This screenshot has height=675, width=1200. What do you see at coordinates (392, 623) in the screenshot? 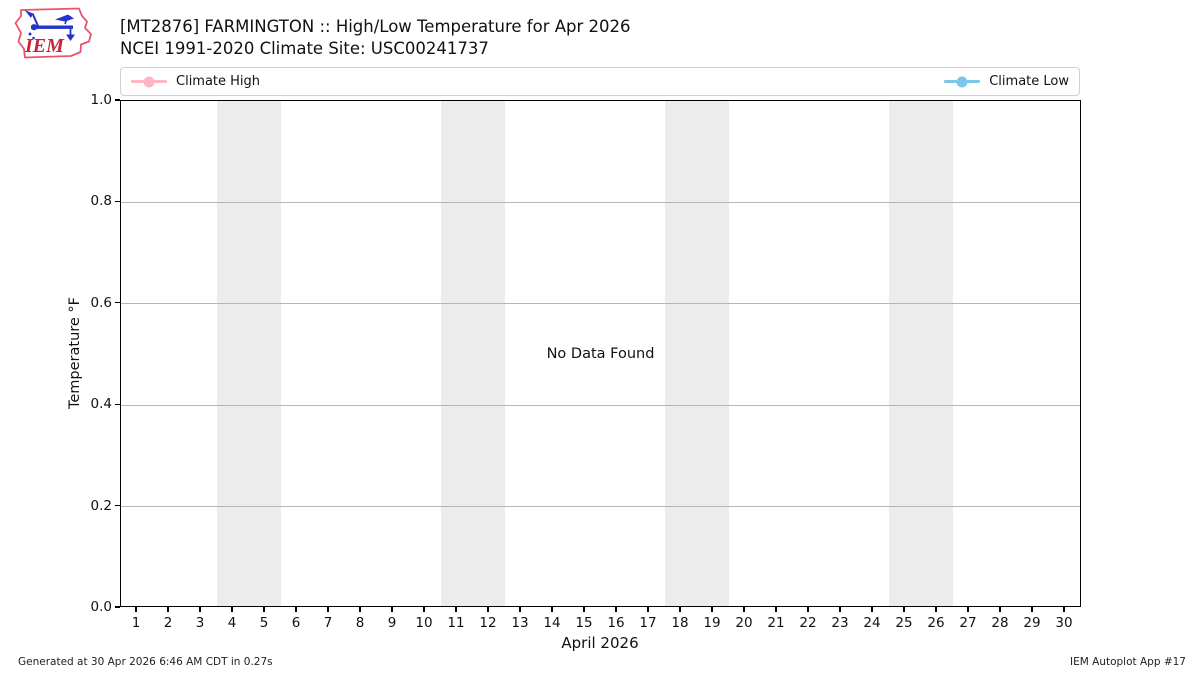
I see `x-tick-label: 9` at bounding box center [392, 623].